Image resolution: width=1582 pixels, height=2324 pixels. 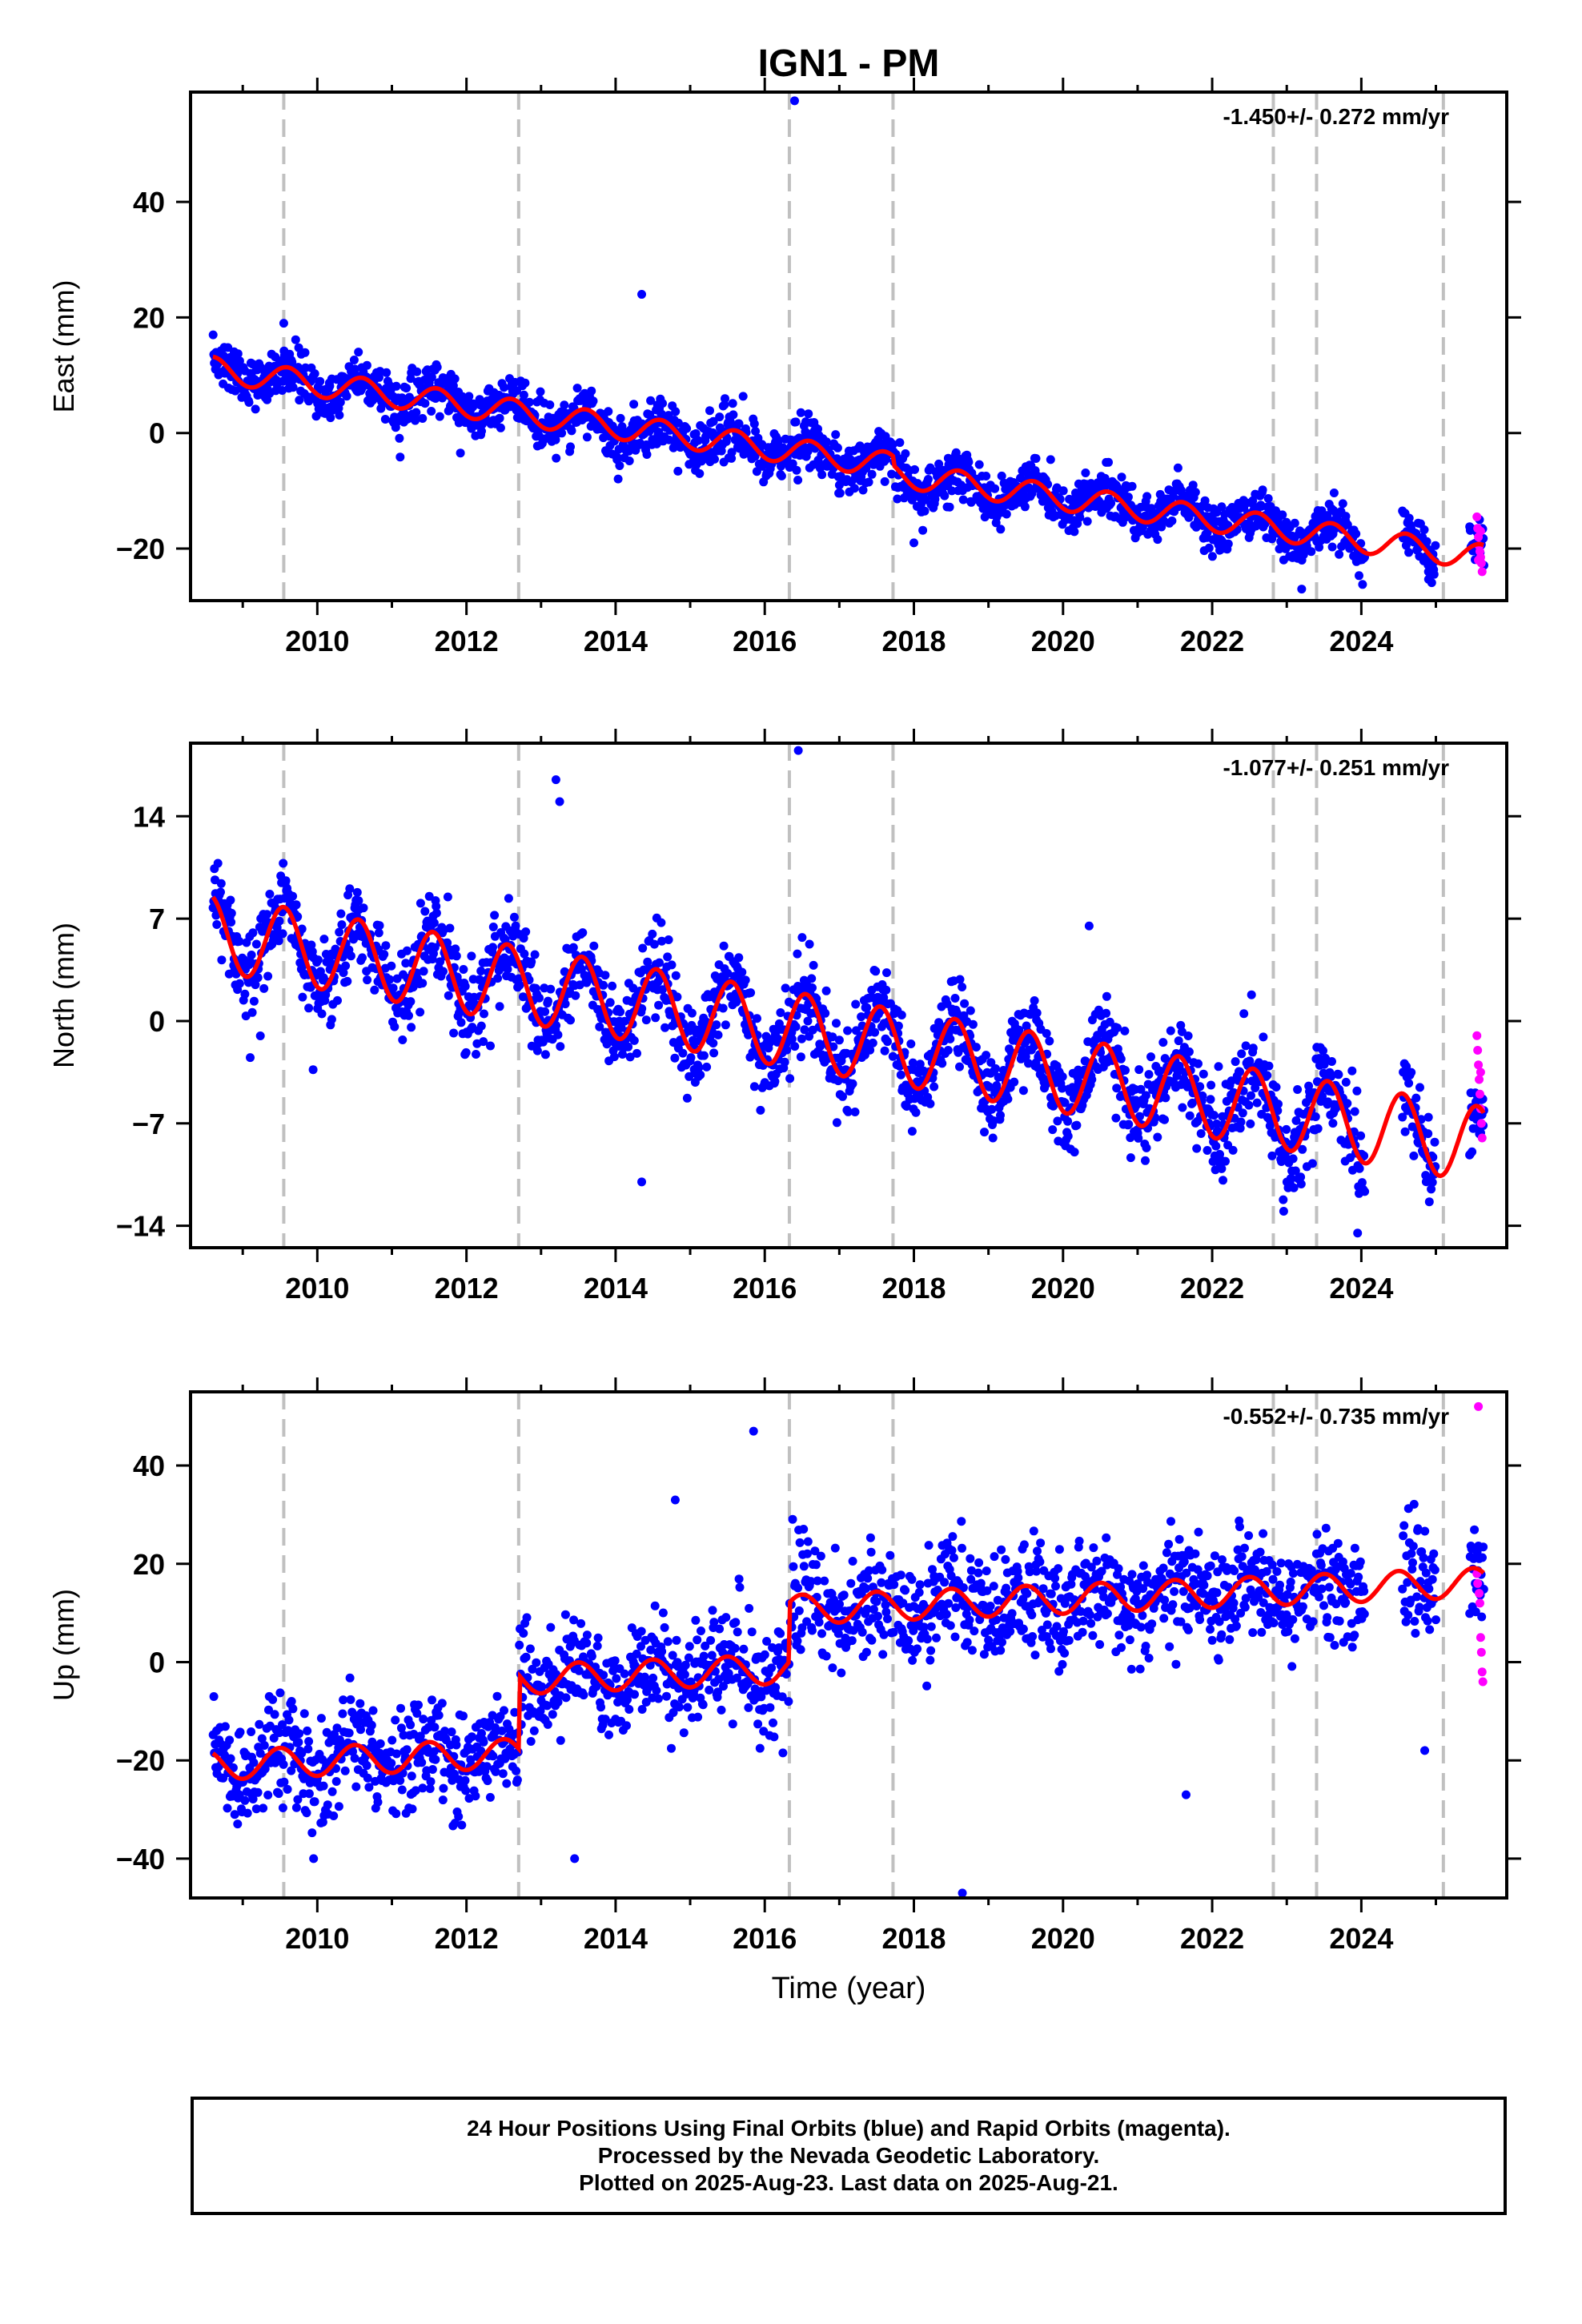 I want to click on model-fit-line, so click(x=848, y=460).